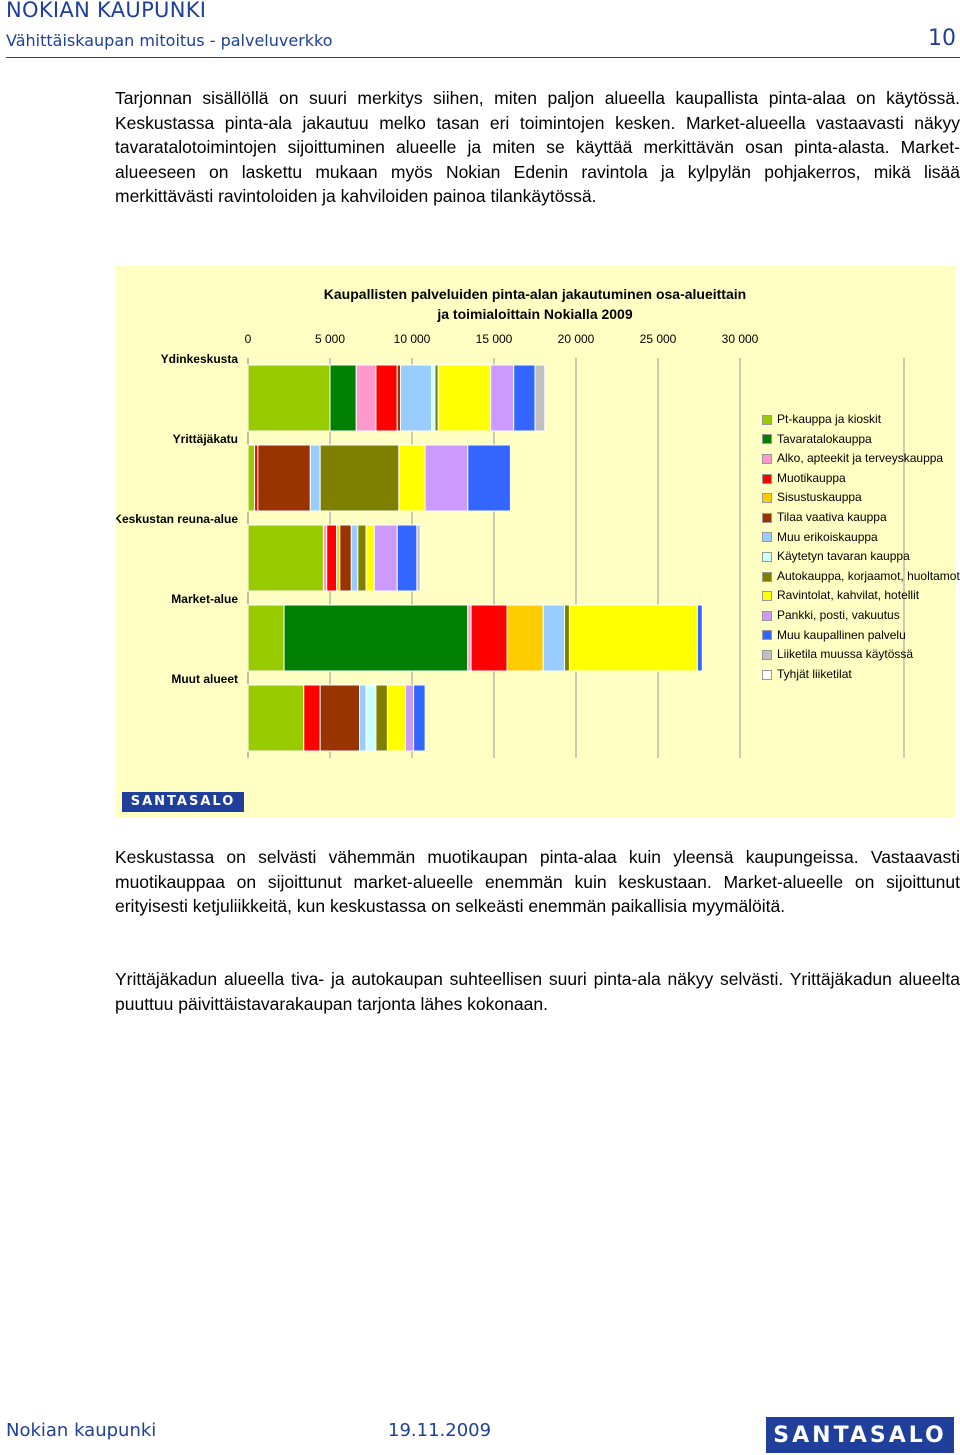 This screenshot has width=960, height=1455. Describe the element at coordinates (200, 359) in the screenshot. I see `category-label: Ydinkeskusta` at that location.